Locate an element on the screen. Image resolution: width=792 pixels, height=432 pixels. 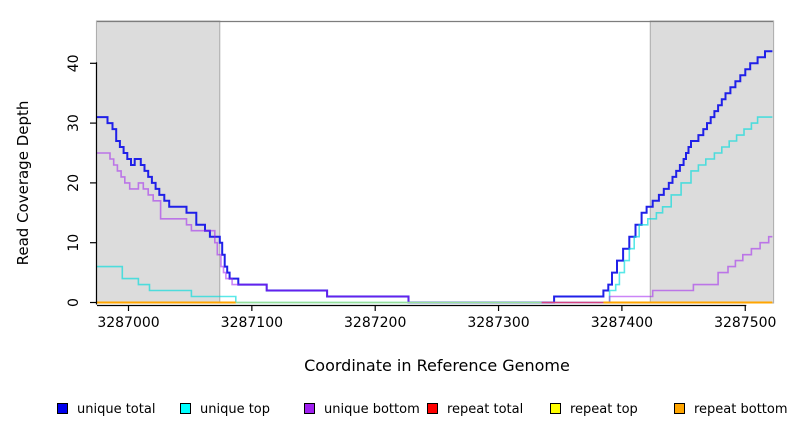
legend-item-unique-top: unique top is located at coordinates (225, 408).